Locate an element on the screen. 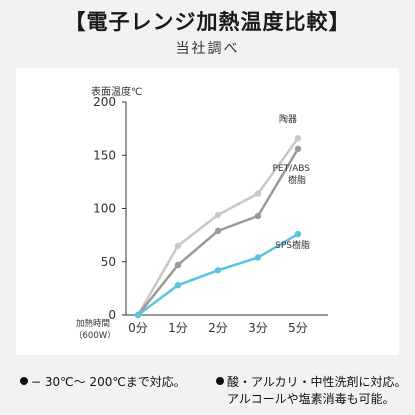  y-tick-label: 0 is located at coordinates (112, 315).